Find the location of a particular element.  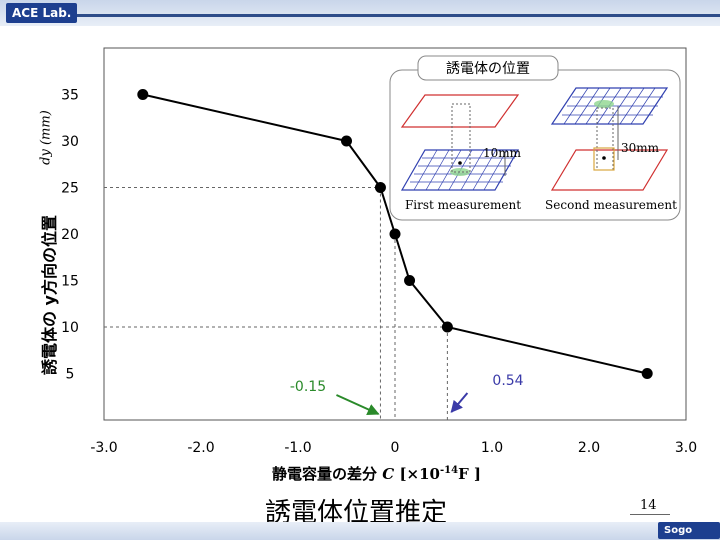

x-axis-label: 静電容量の差分 C [×10-14F ] is located at coordinates (376, 473).